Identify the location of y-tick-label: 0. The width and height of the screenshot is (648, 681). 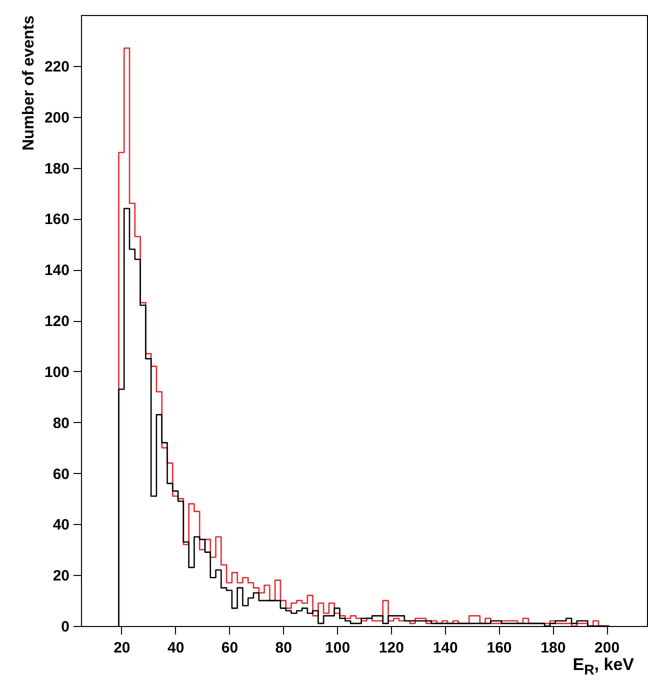
(65, 627).